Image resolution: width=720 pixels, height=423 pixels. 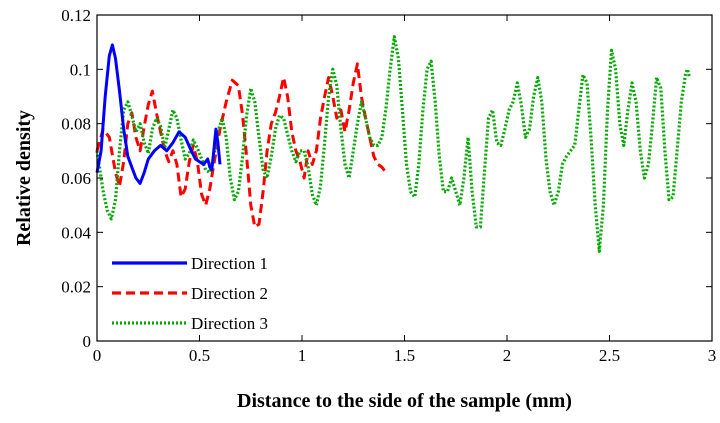 I want to click on legend-label-direction-2: Direction 2, so click(x=229, y=293).